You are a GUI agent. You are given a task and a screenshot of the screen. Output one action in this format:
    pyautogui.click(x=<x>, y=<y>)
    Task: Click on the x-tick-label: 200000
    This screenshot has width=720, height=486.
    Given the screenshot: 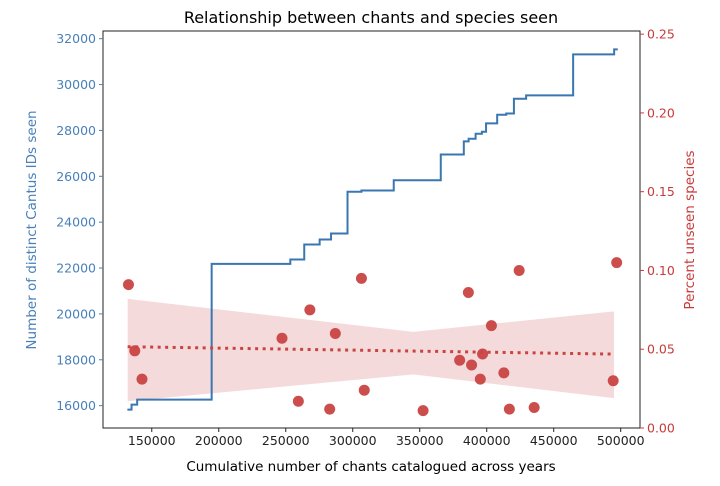 What is the action you would take?
    pyautogui.click(x=219, y=440)
    